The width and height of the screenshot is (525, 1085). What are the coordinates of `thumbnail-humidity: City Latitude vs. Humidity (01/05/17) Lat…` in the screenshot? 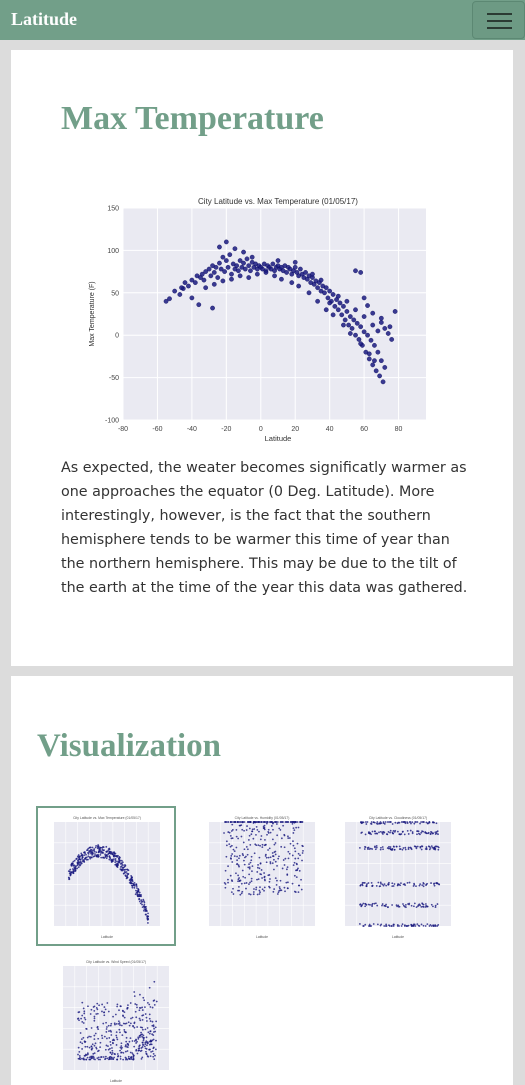 It's located at (263, 878).